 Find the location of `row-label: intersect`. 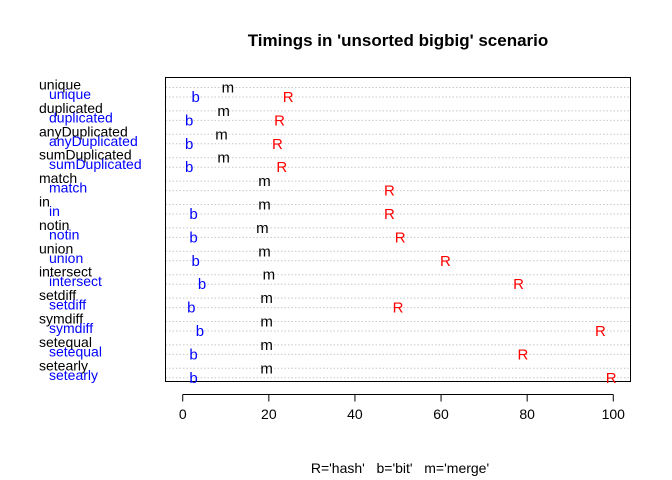

row-label: intersect is located at coordinates (65, 272).